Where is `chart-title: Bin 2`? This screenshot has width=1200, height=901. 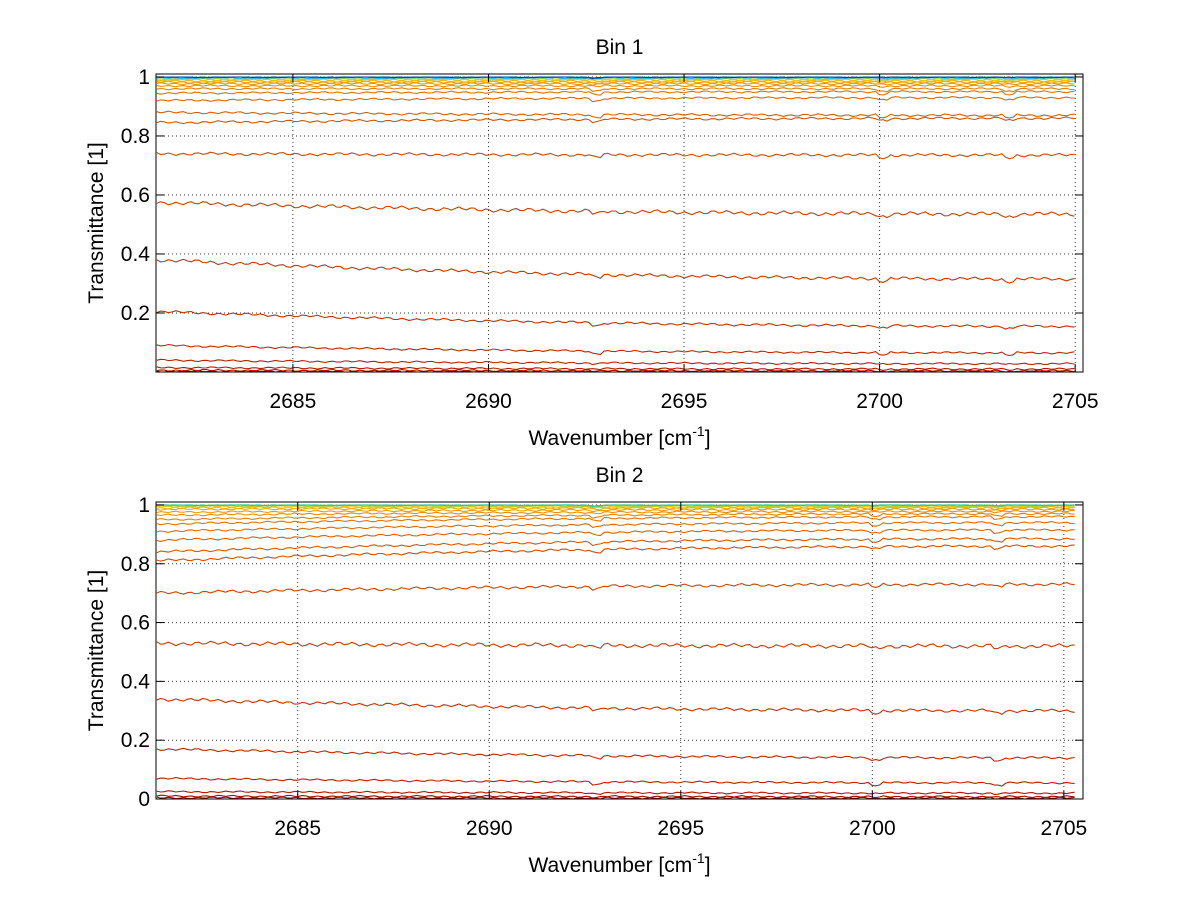
chart-title: Bin 2 is located at coordinates (620, 475).